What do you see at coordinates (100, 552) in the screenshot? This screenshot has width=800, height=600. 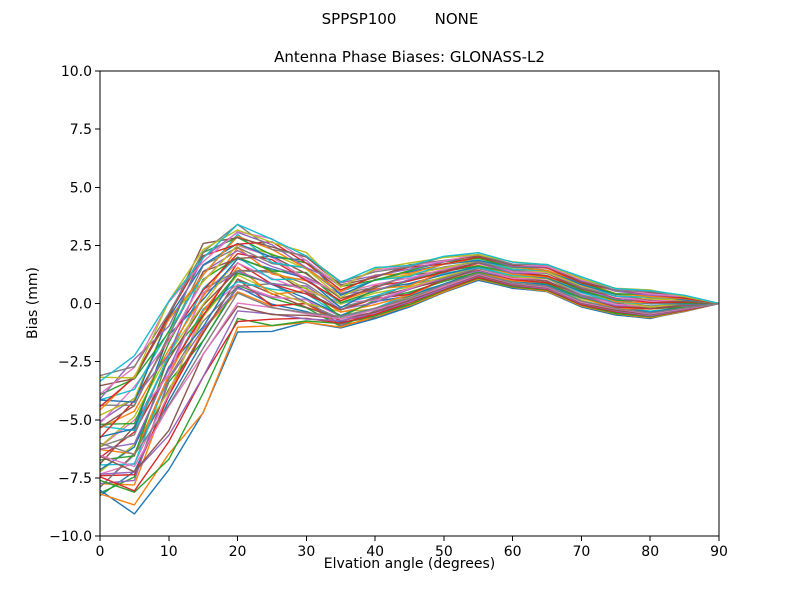 I see `x-tick-label: 0` at bounding box center [100, 552].